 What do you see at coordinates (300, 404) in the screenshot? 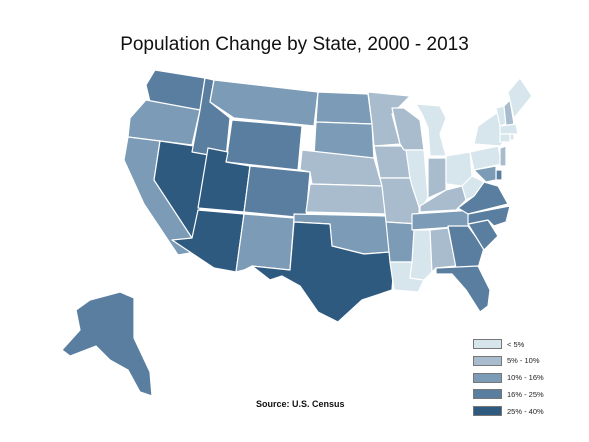
I see `source-note: Source: U.S. Census` at bounding box center [300, 404].